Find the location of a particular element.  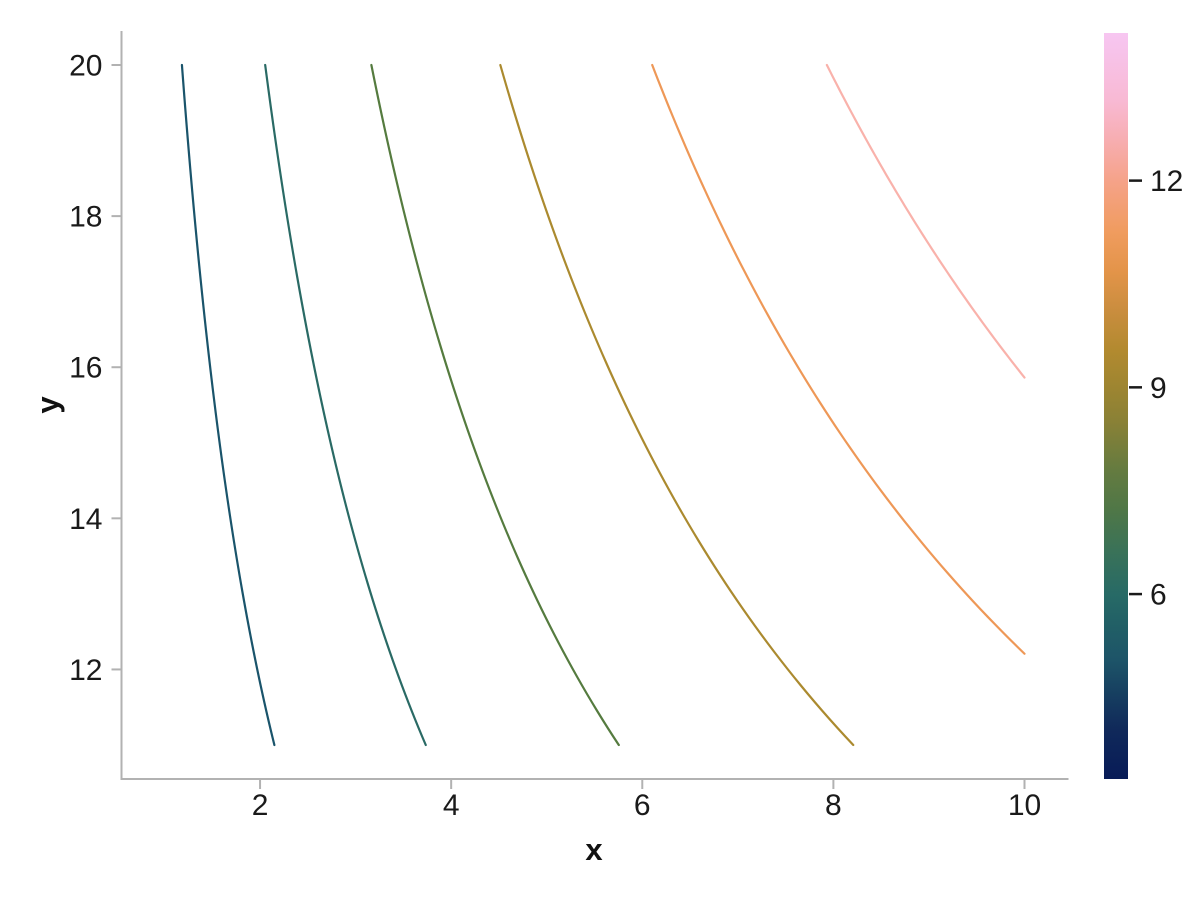

x-tick-label: 10 is located at coordinates (1024, 805).